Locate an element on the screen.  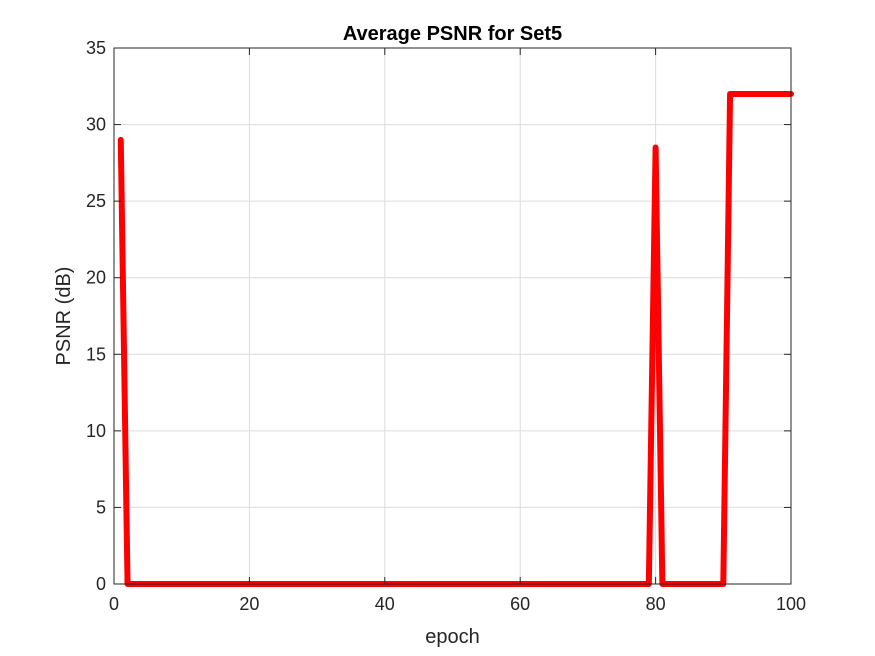
x-tick-label: 20 is located at coordinates (249, 604).